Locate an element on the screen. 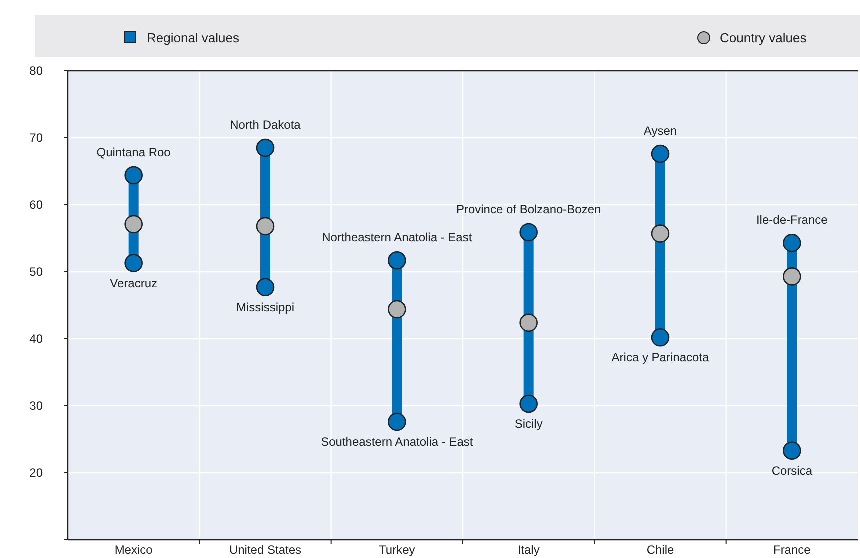 This screenshot has height=558, width=860. legend-label: Country values is located at coordinates (764, 38).